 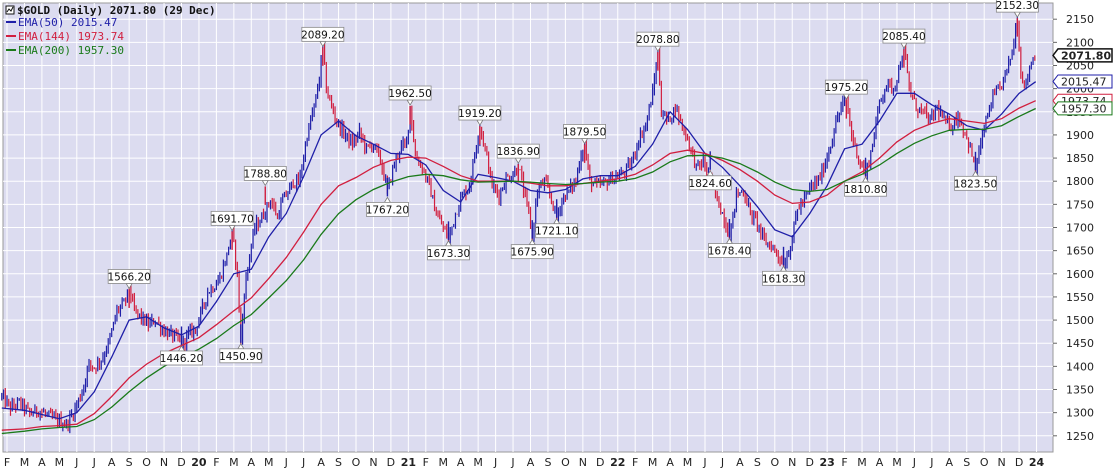 What do you see at coordinates (1080, 204) in the screenshot?
I see `y-tick-label: 1750` at bounding box center [1080, 204].